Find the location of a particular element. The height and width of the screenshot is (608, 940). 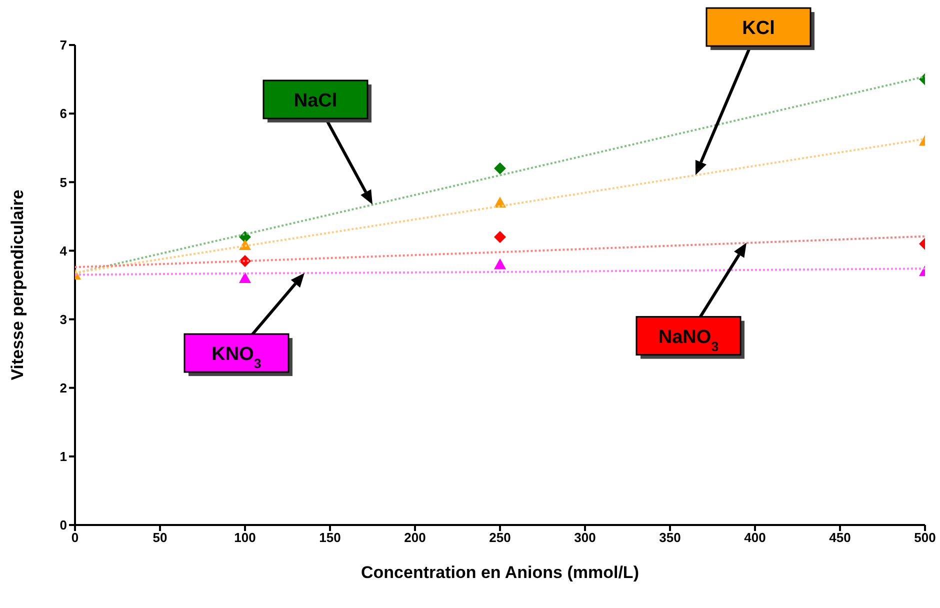

x-tick-label: 100 is located at coordinates (245, 538).